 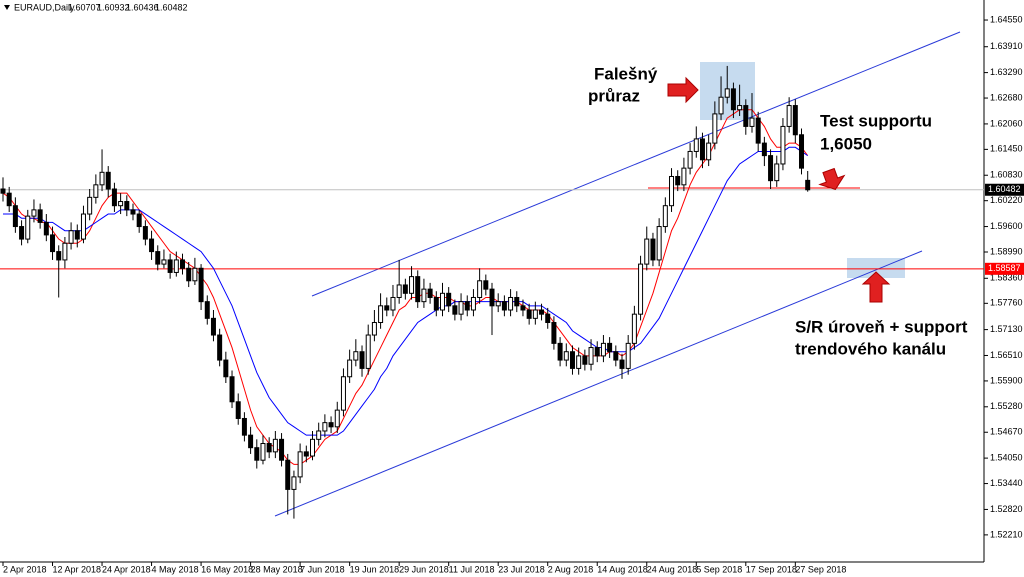 I want to click on annotation: trendového kanálu, so click(x=870, y=348).